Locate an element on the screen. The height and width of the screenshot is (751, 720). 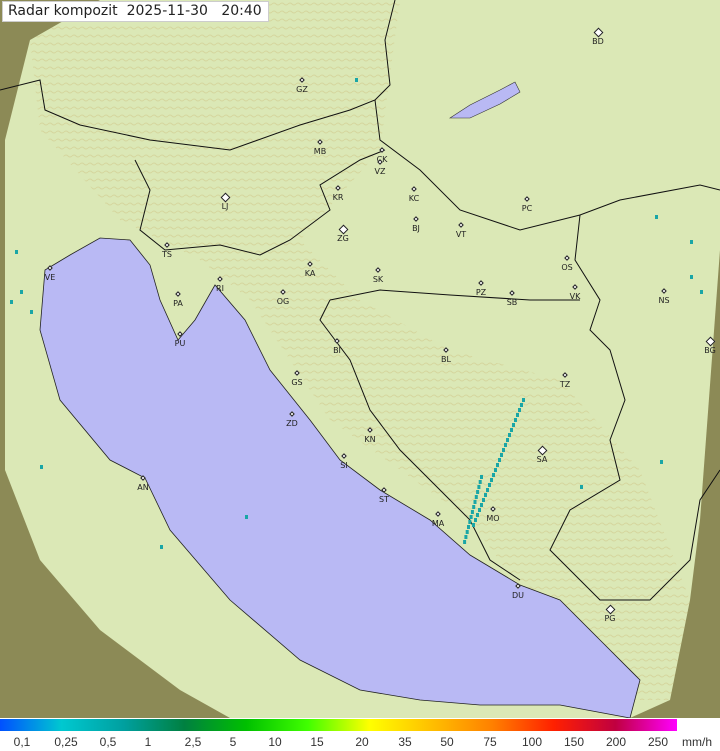
city-label: ST is located at coordinates (384, 499).